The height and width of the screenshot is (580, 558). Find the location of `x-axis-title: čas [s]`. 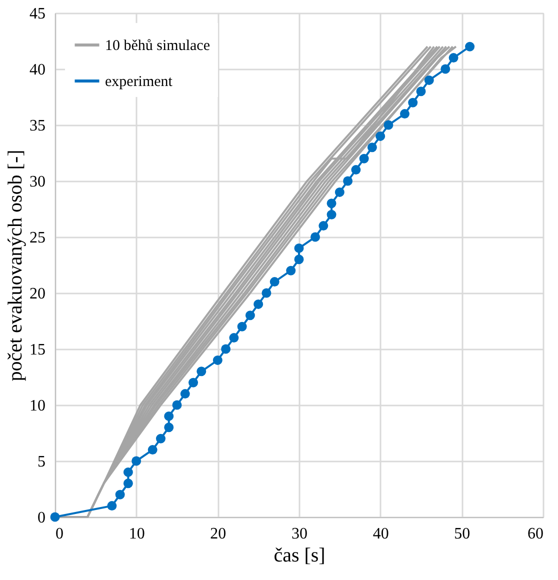

x-axis-title: čas [s] is located at coordinates (300, 555).